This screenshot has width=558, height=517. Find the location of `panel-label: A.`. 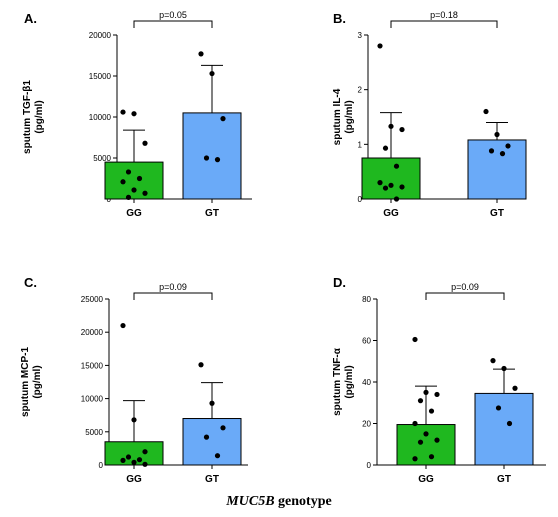

panel-label: A. is located at coordinates (30, 18).